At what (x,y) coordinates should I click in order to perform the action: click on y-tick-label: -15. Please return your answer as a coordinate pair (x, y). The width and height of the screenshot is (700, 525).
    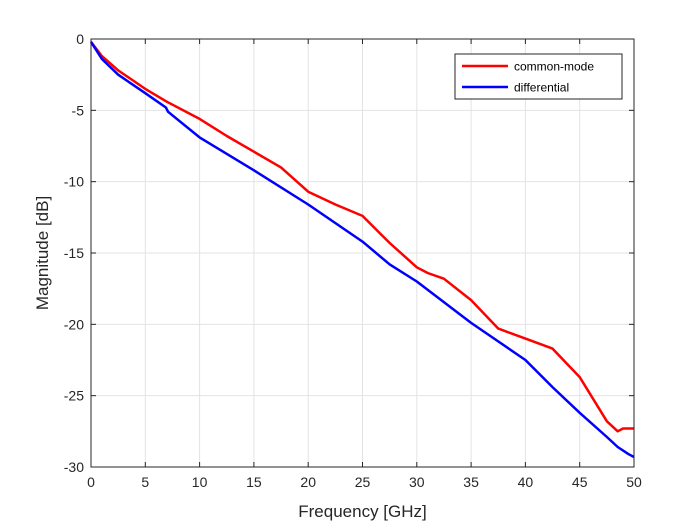
    Looking at the image, I should click on (74, 253).